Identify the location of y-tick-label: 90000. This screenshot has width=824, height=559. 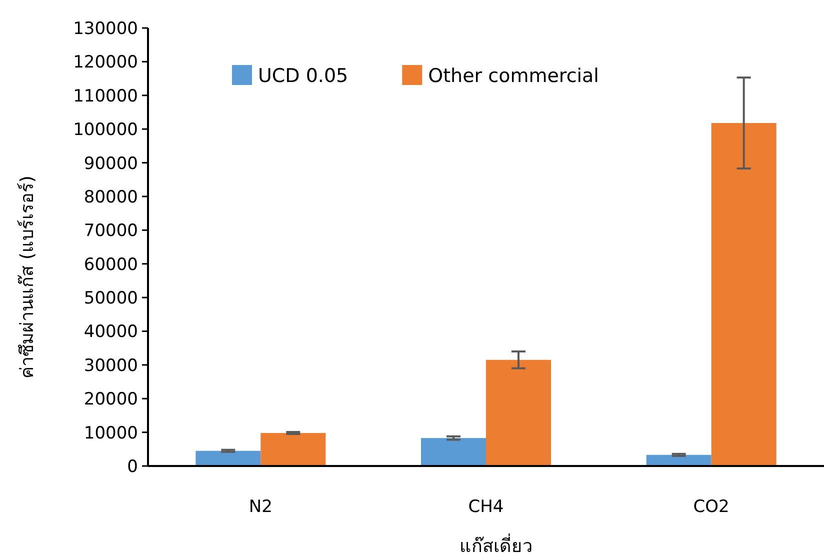
(111, 164).